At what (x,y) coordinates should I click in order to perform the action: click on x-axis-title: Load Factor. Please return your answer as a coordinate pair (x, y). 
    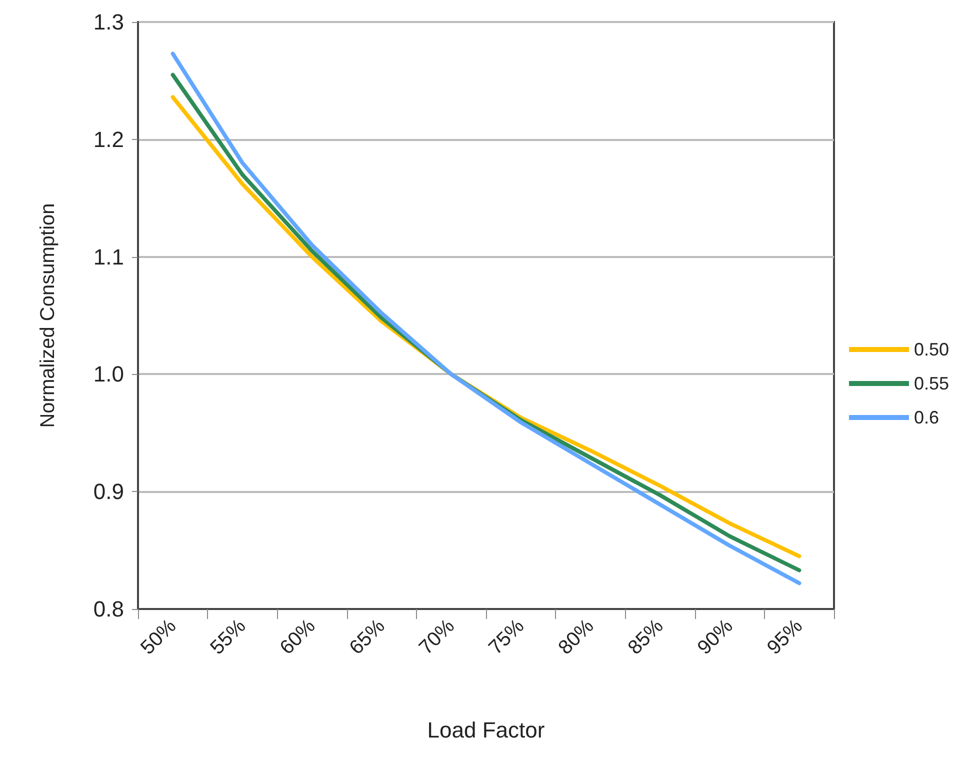
    Looking at the image, I should click on (486, 730).